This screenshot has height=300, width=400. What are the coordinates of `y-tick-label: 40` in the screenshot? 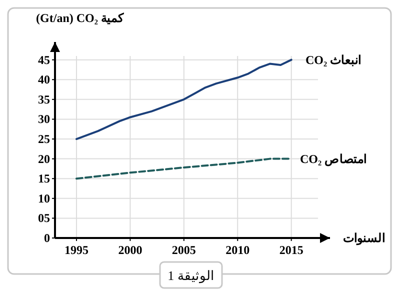 It's located at (44, 79).